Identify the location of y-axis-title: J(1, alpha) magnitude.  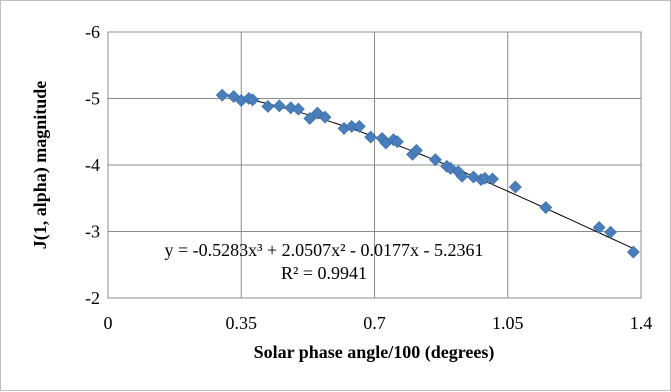
(40, 165).